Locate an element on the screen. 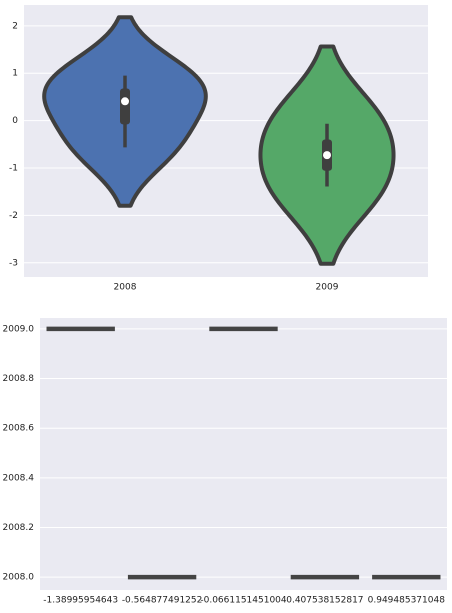 The width and height of the screenshot is (452, 613). y-tick-label: 2008.6 is located at coordinates (19, 429).